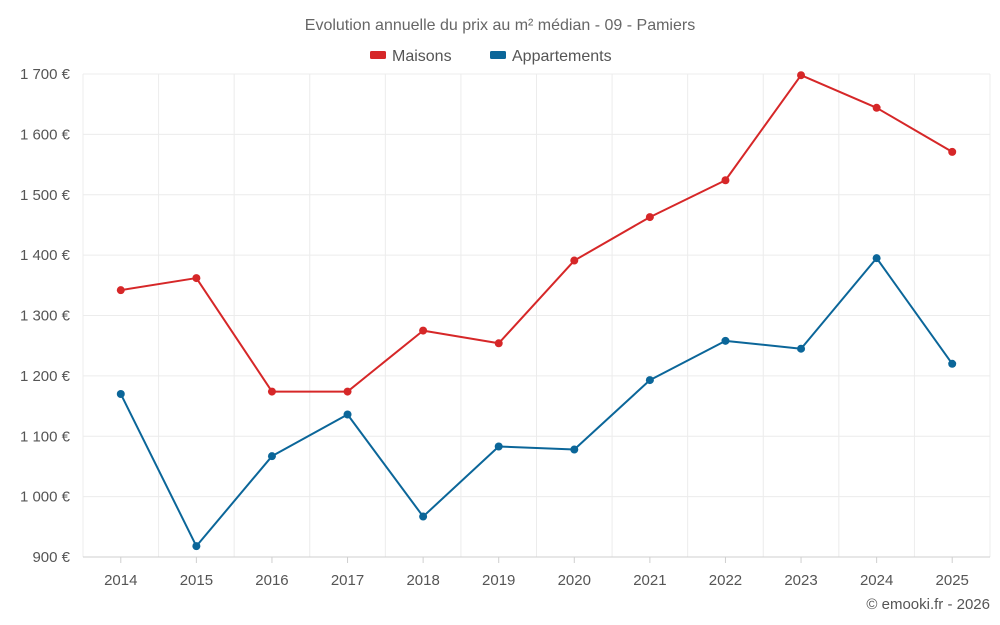  I want to click on x-tick-label: 2025, so click(952, 580).